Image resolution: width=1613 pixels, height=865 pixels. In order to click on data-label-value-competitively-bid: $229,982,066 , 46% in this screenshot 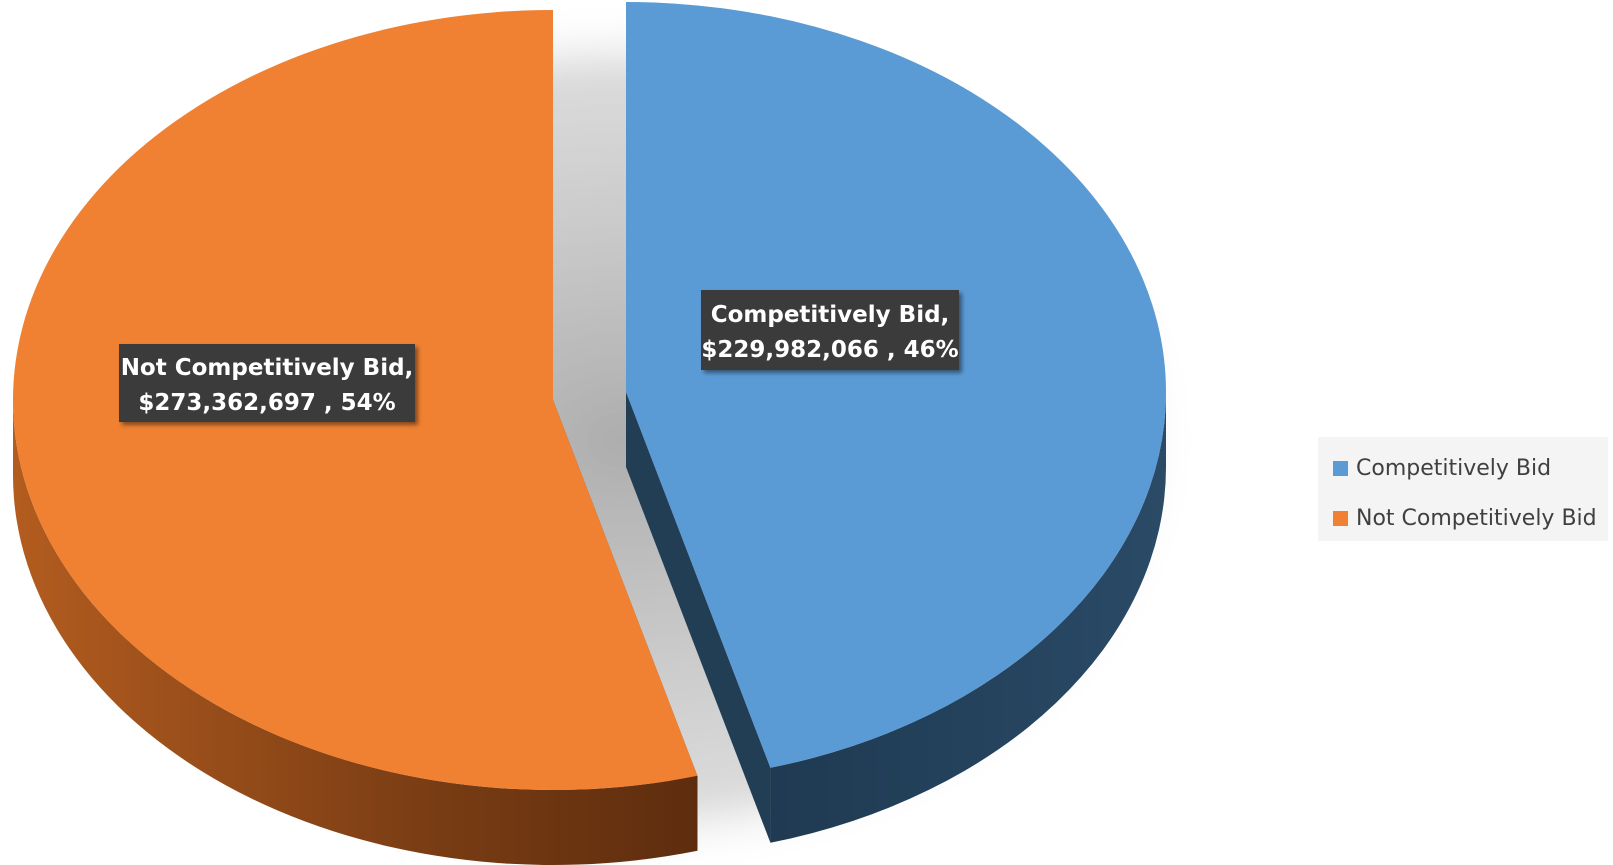, I will do `click(829, 350)`.